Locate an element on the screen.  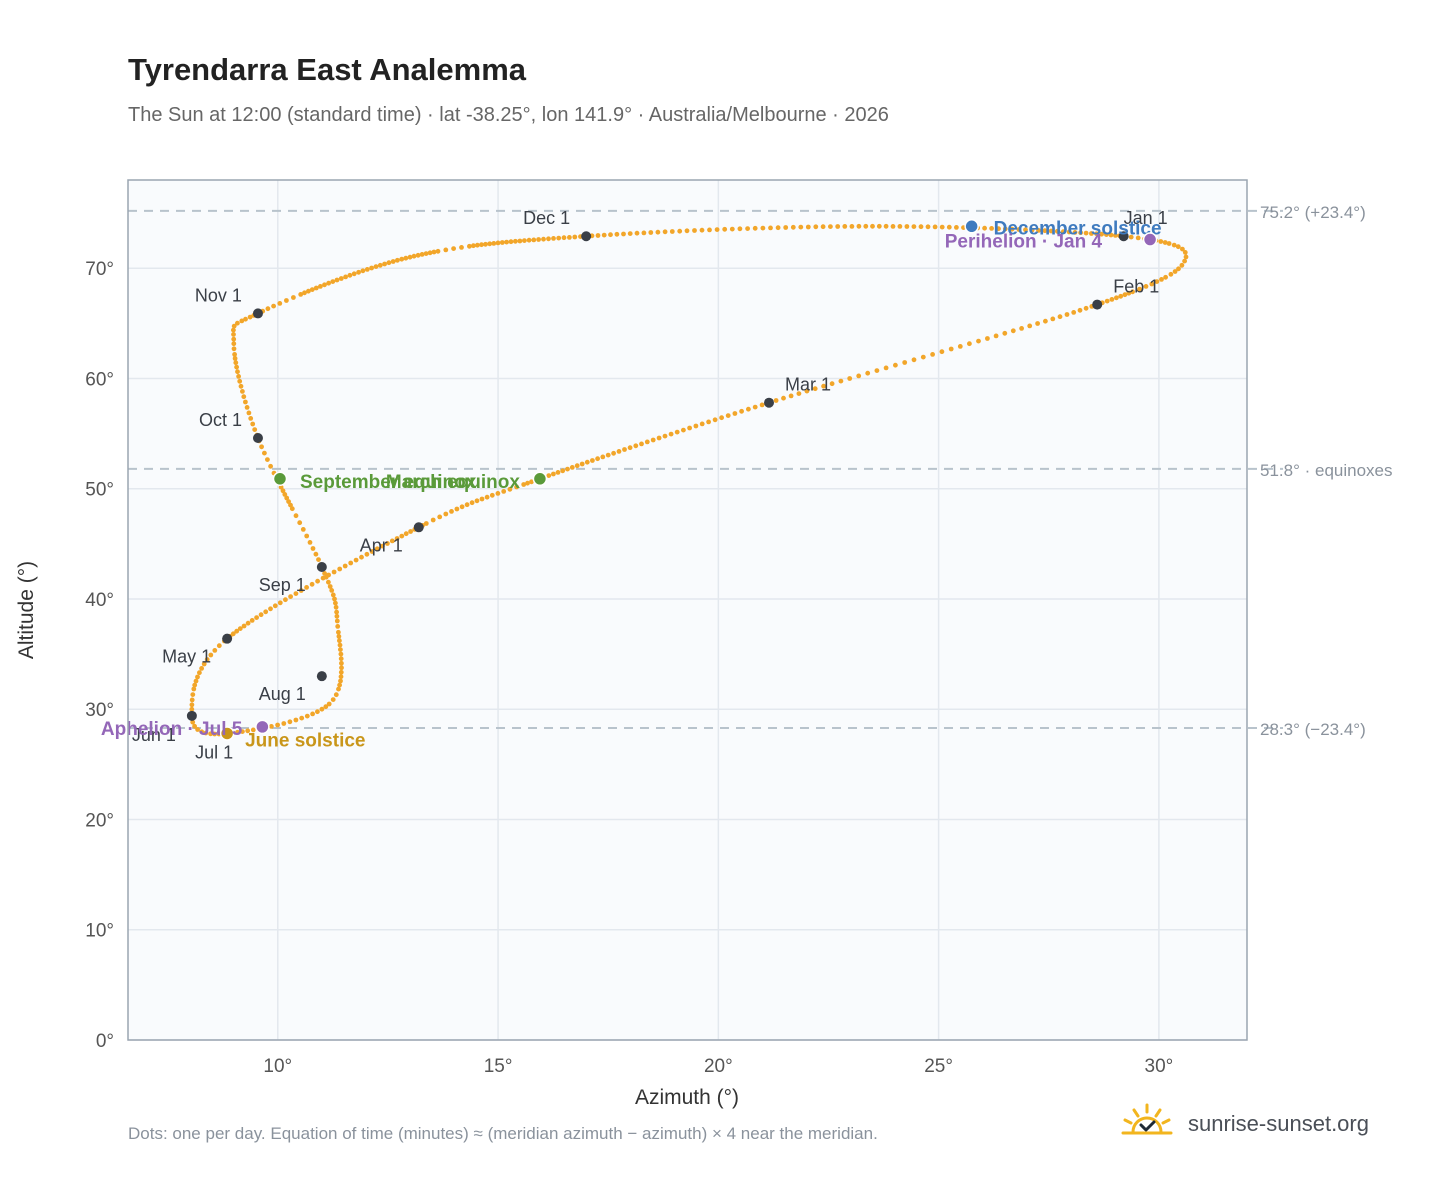
event-marker-label: Perihelion · Jan 4 is located at coordinates (1024, 242).